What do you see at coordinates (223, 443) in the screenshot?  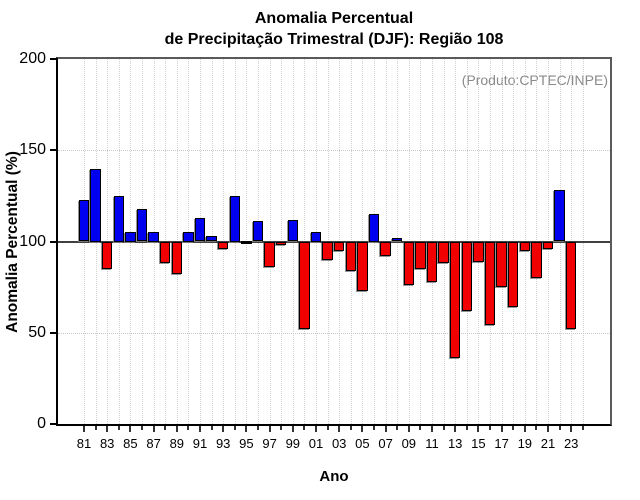 I see `x-tick-label-93: 93` at bounding box center [223, 443].